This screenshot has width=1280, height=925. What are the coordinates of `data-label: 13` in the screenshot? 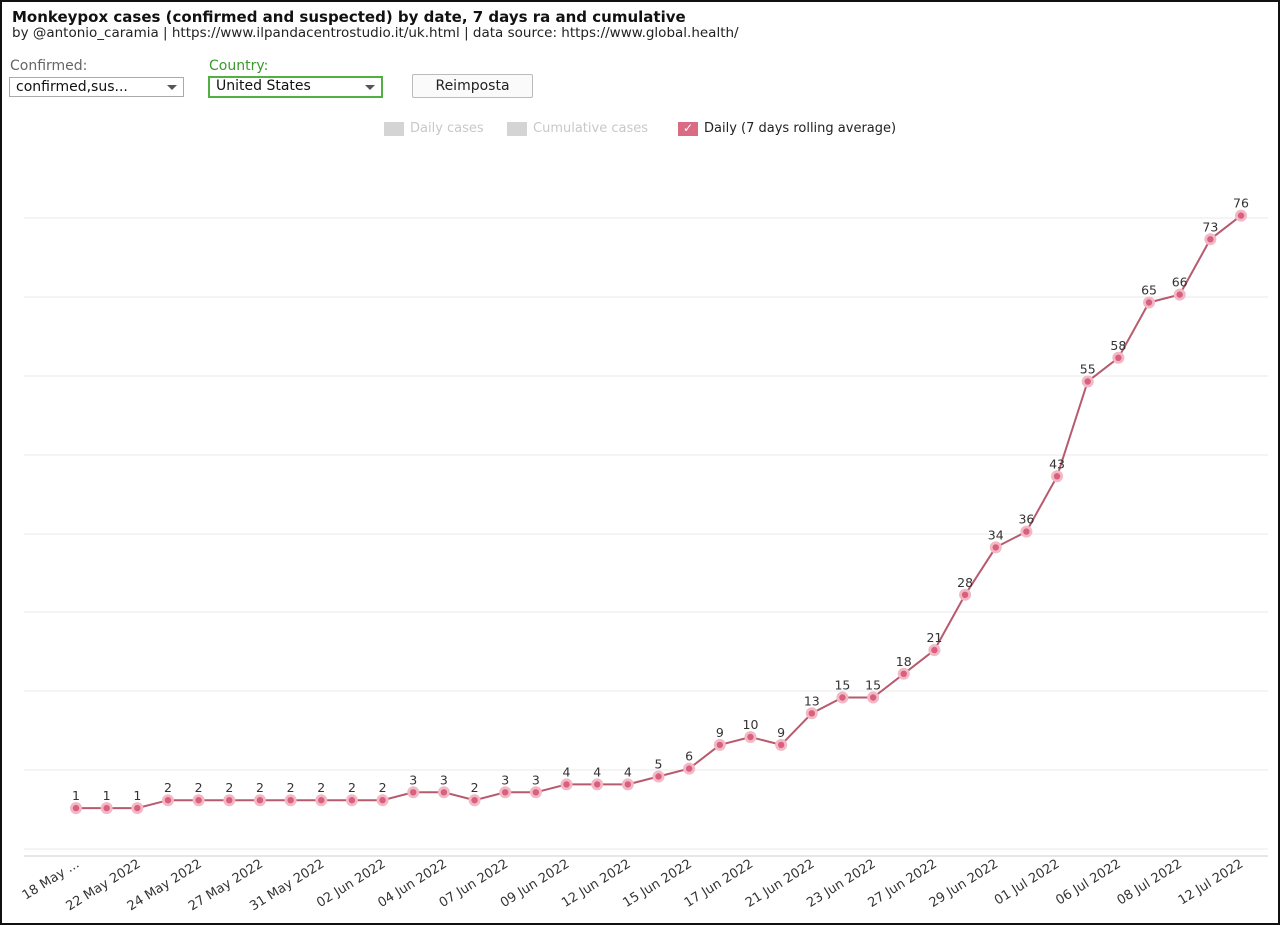 It's located at (812, 700).